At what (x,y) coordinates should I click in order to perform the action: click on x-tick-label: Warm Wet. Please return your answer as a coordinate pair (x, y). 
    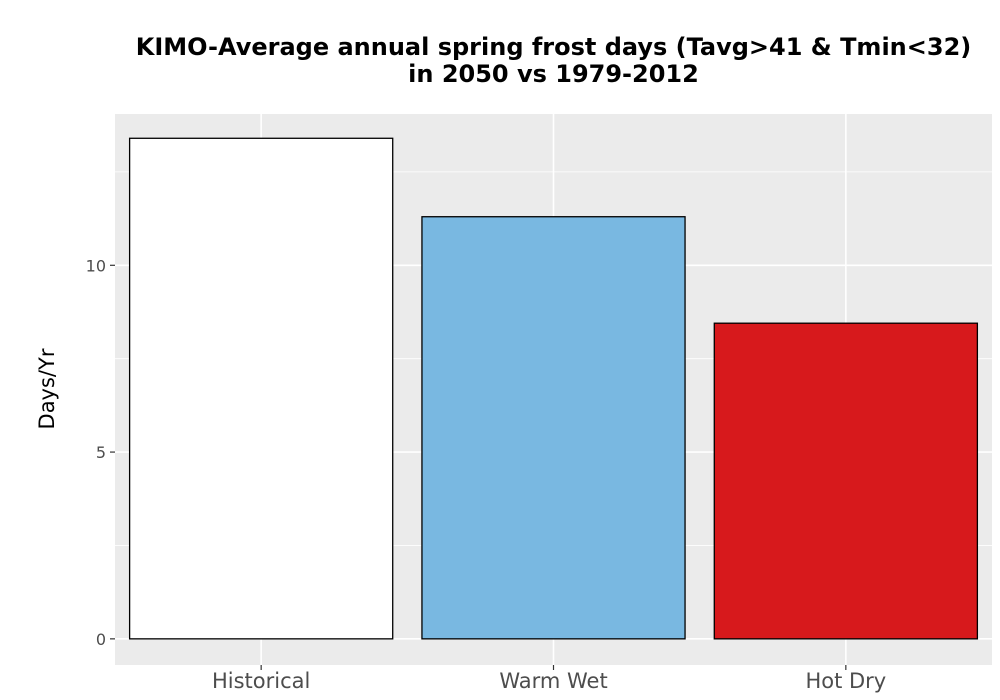
    Looking at the image, I should click on (553, 681).